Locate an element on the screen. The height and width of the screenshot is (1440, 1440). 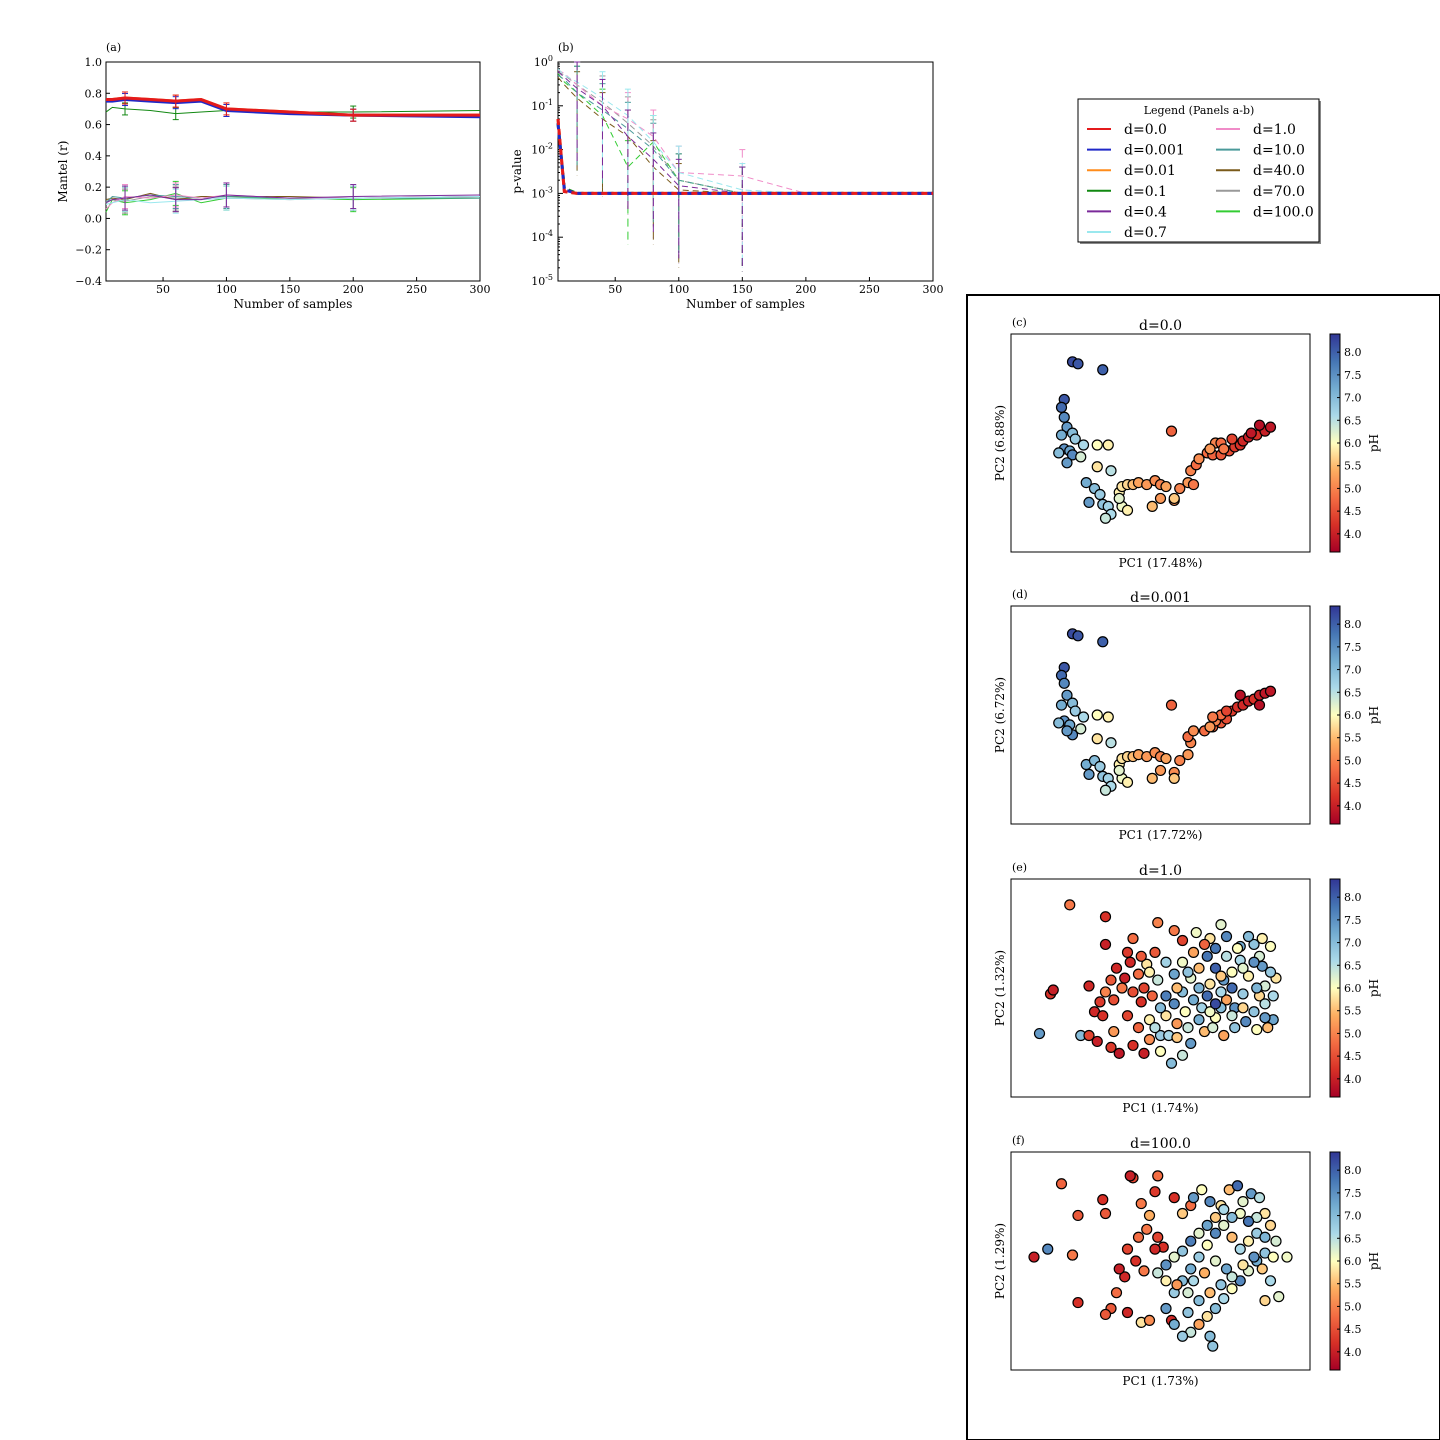
colorbar-tick-label: 8.0 is located at coordinates (1353, 352).